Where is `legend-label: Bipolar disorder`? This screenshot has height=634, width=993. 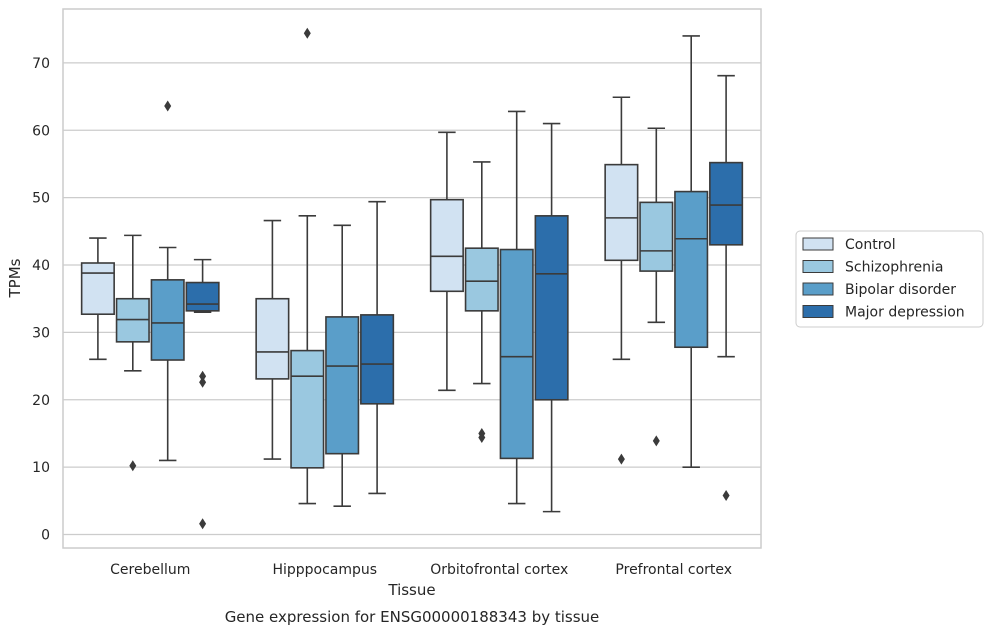 legend-label: Bipolar disorder is located at coordinates (900, 290).